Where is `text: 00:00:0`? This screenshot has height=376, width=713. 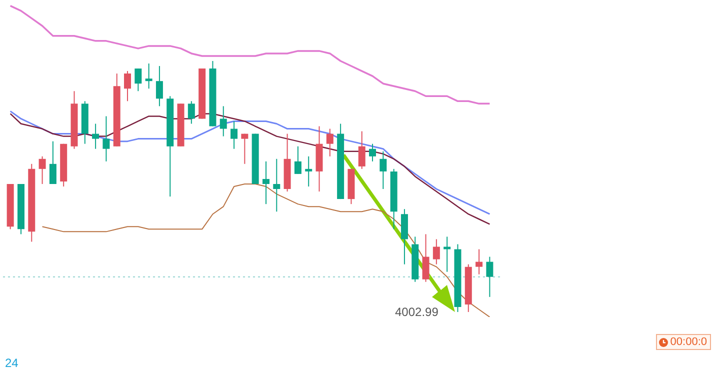 text: 00:00:0 is located at coordinates (688, 342).